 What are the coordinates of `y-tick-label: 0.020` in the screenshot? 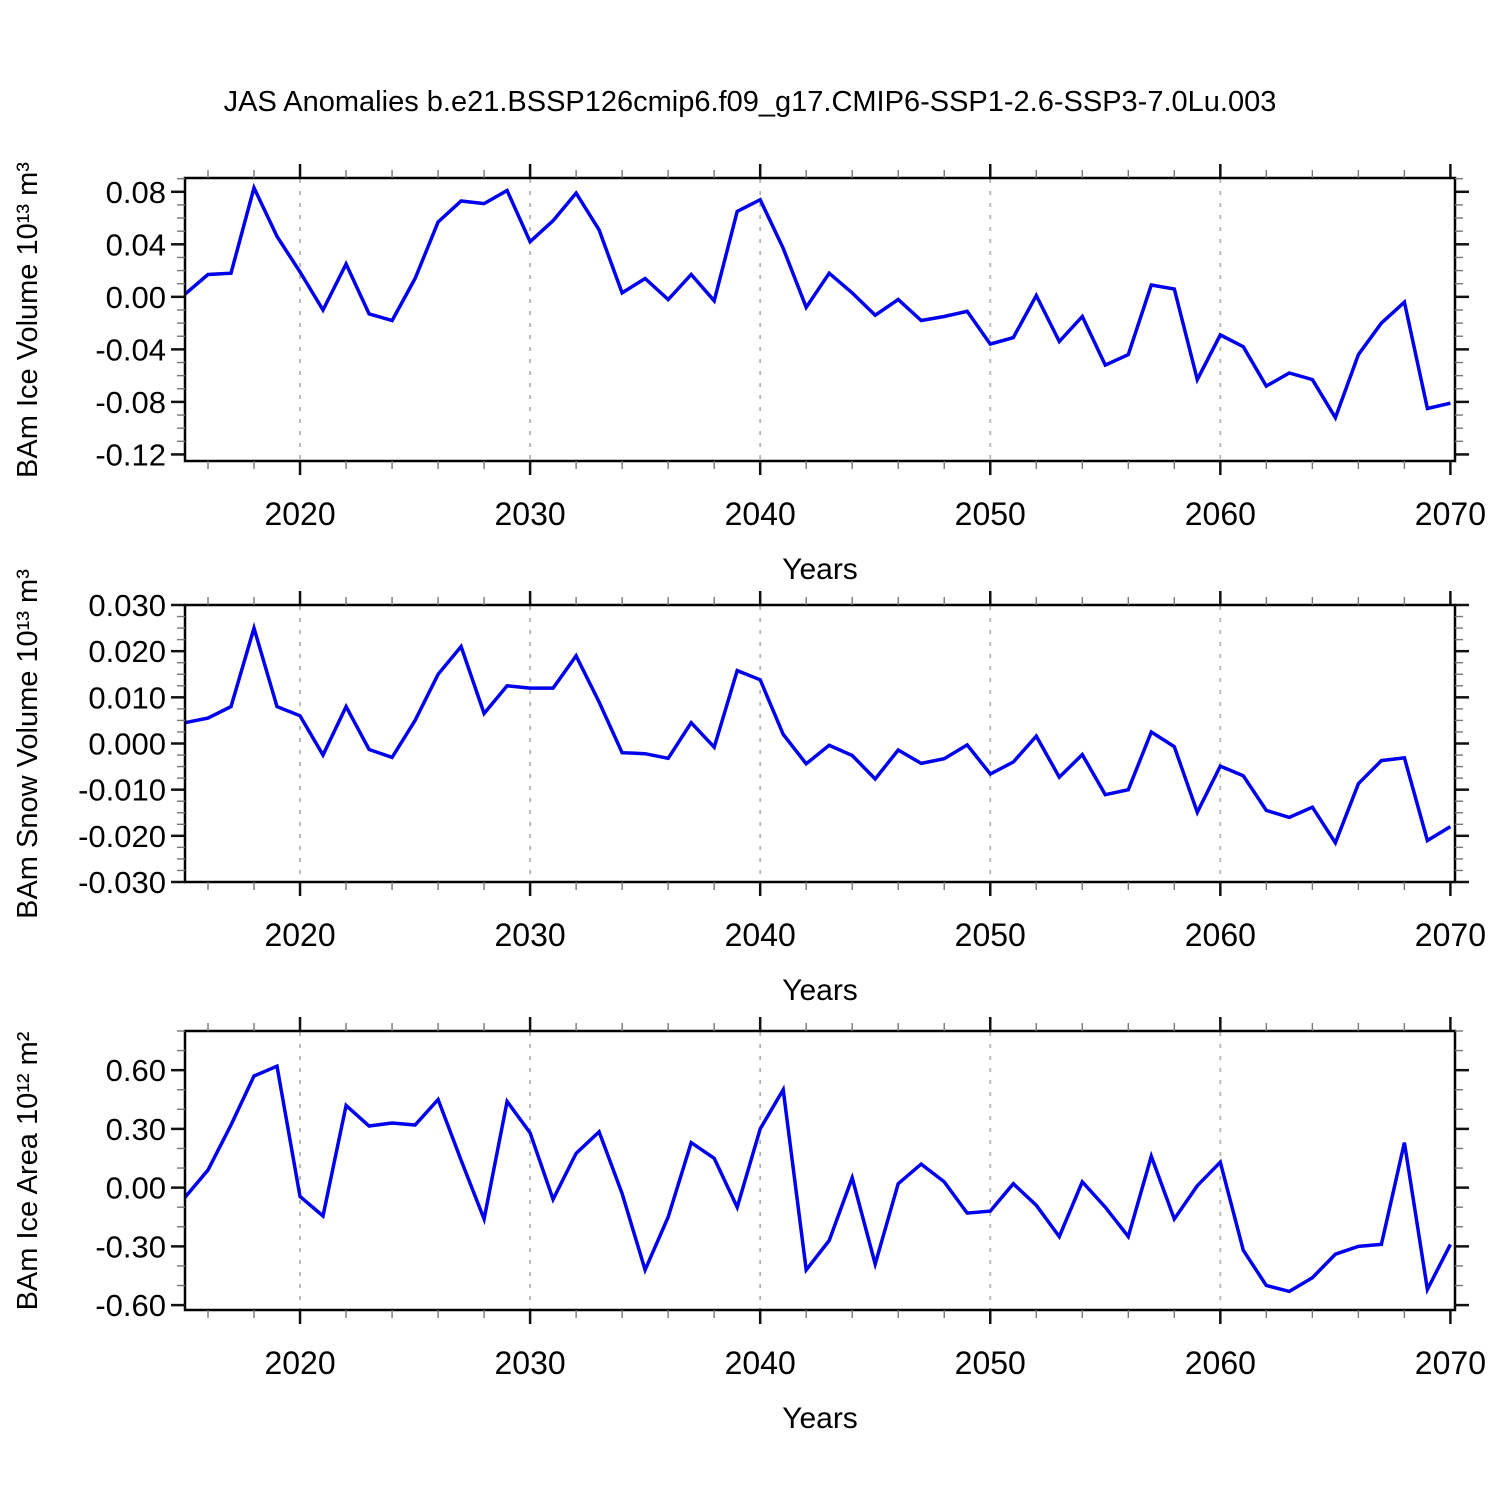 It's located at (127, 651).